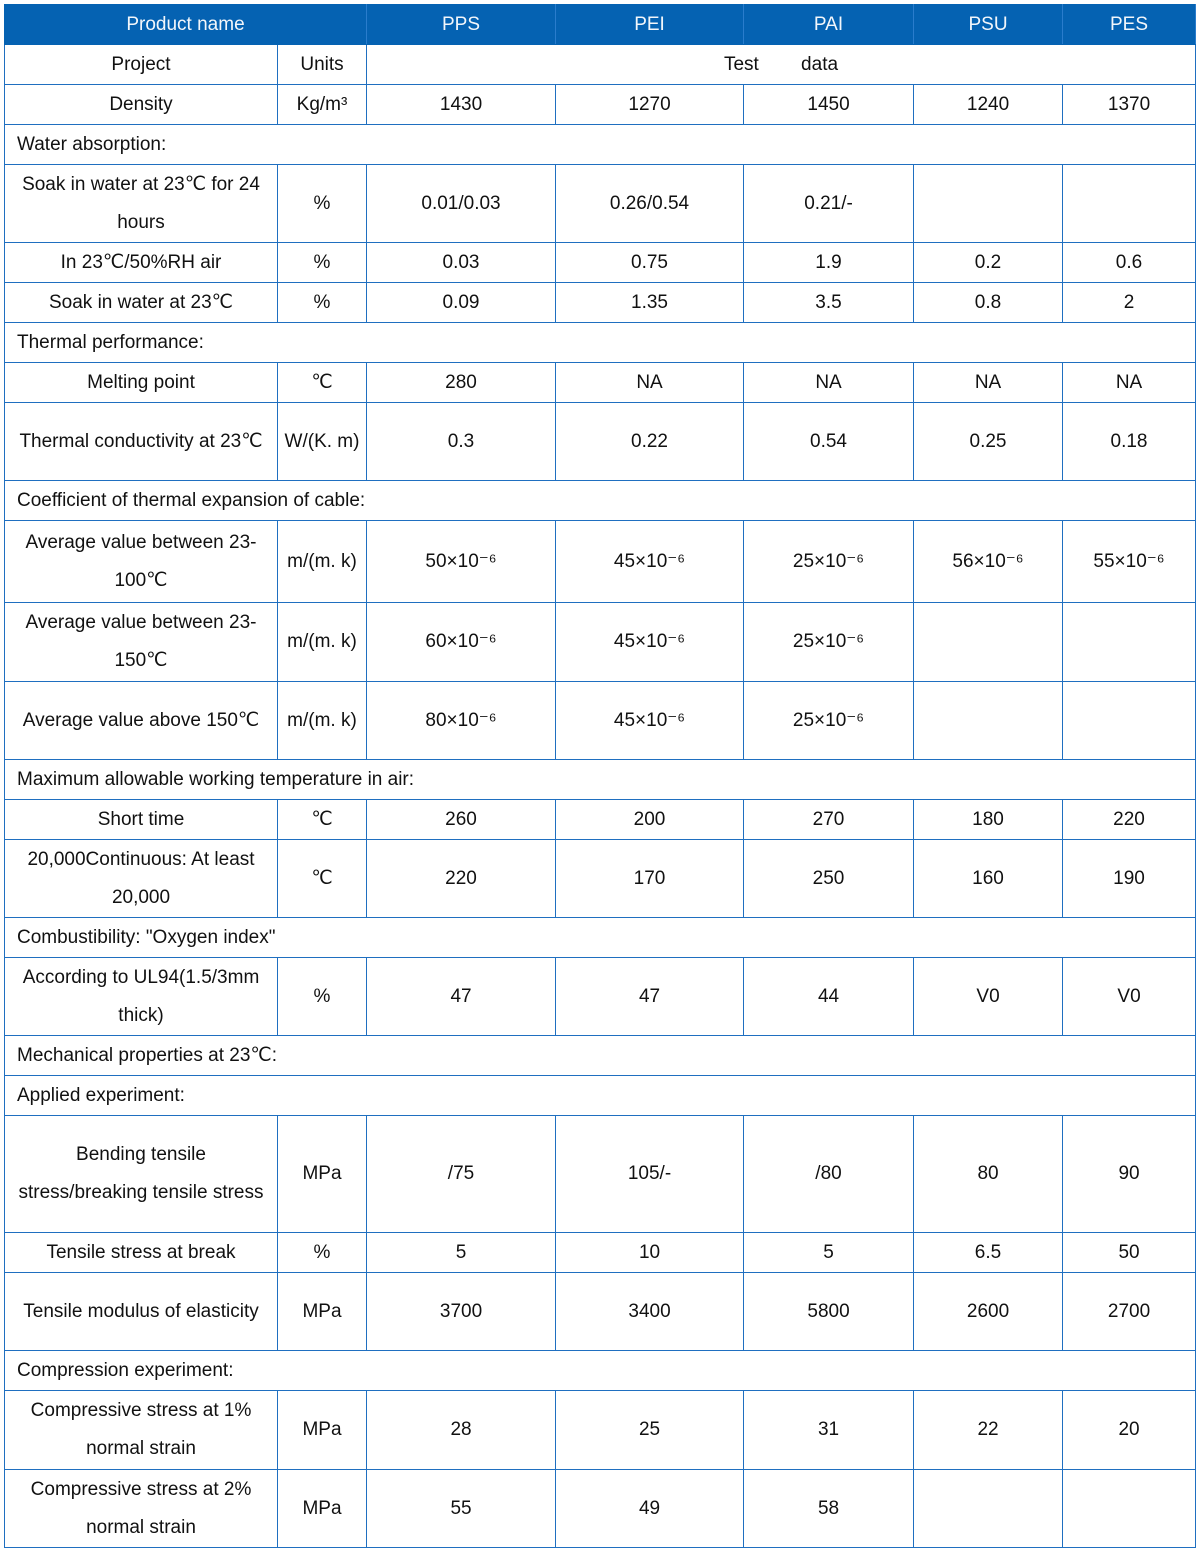 This screenshot has width=1200, height=1551. What do you see at coordinates (322, 642) in the screenshot?
I see `unit-cell: m/(m. k)` at bounding box center [322, 642].